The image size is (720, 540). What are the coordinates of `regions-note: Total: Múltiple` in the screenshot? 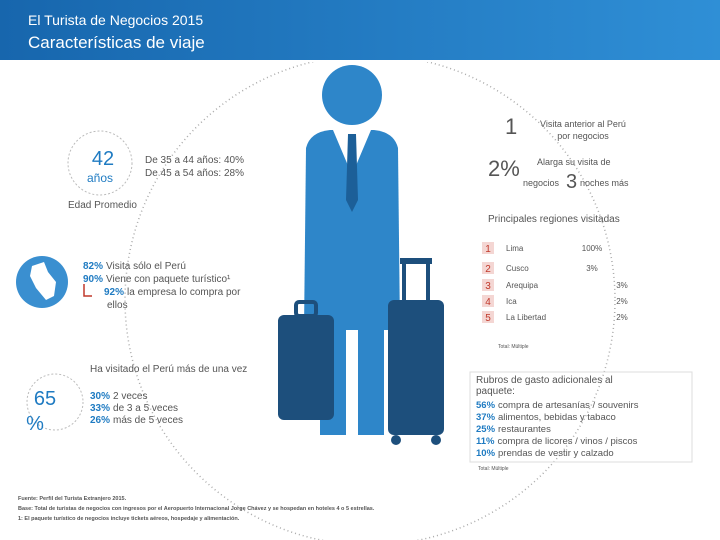 It's located at (513, 347).